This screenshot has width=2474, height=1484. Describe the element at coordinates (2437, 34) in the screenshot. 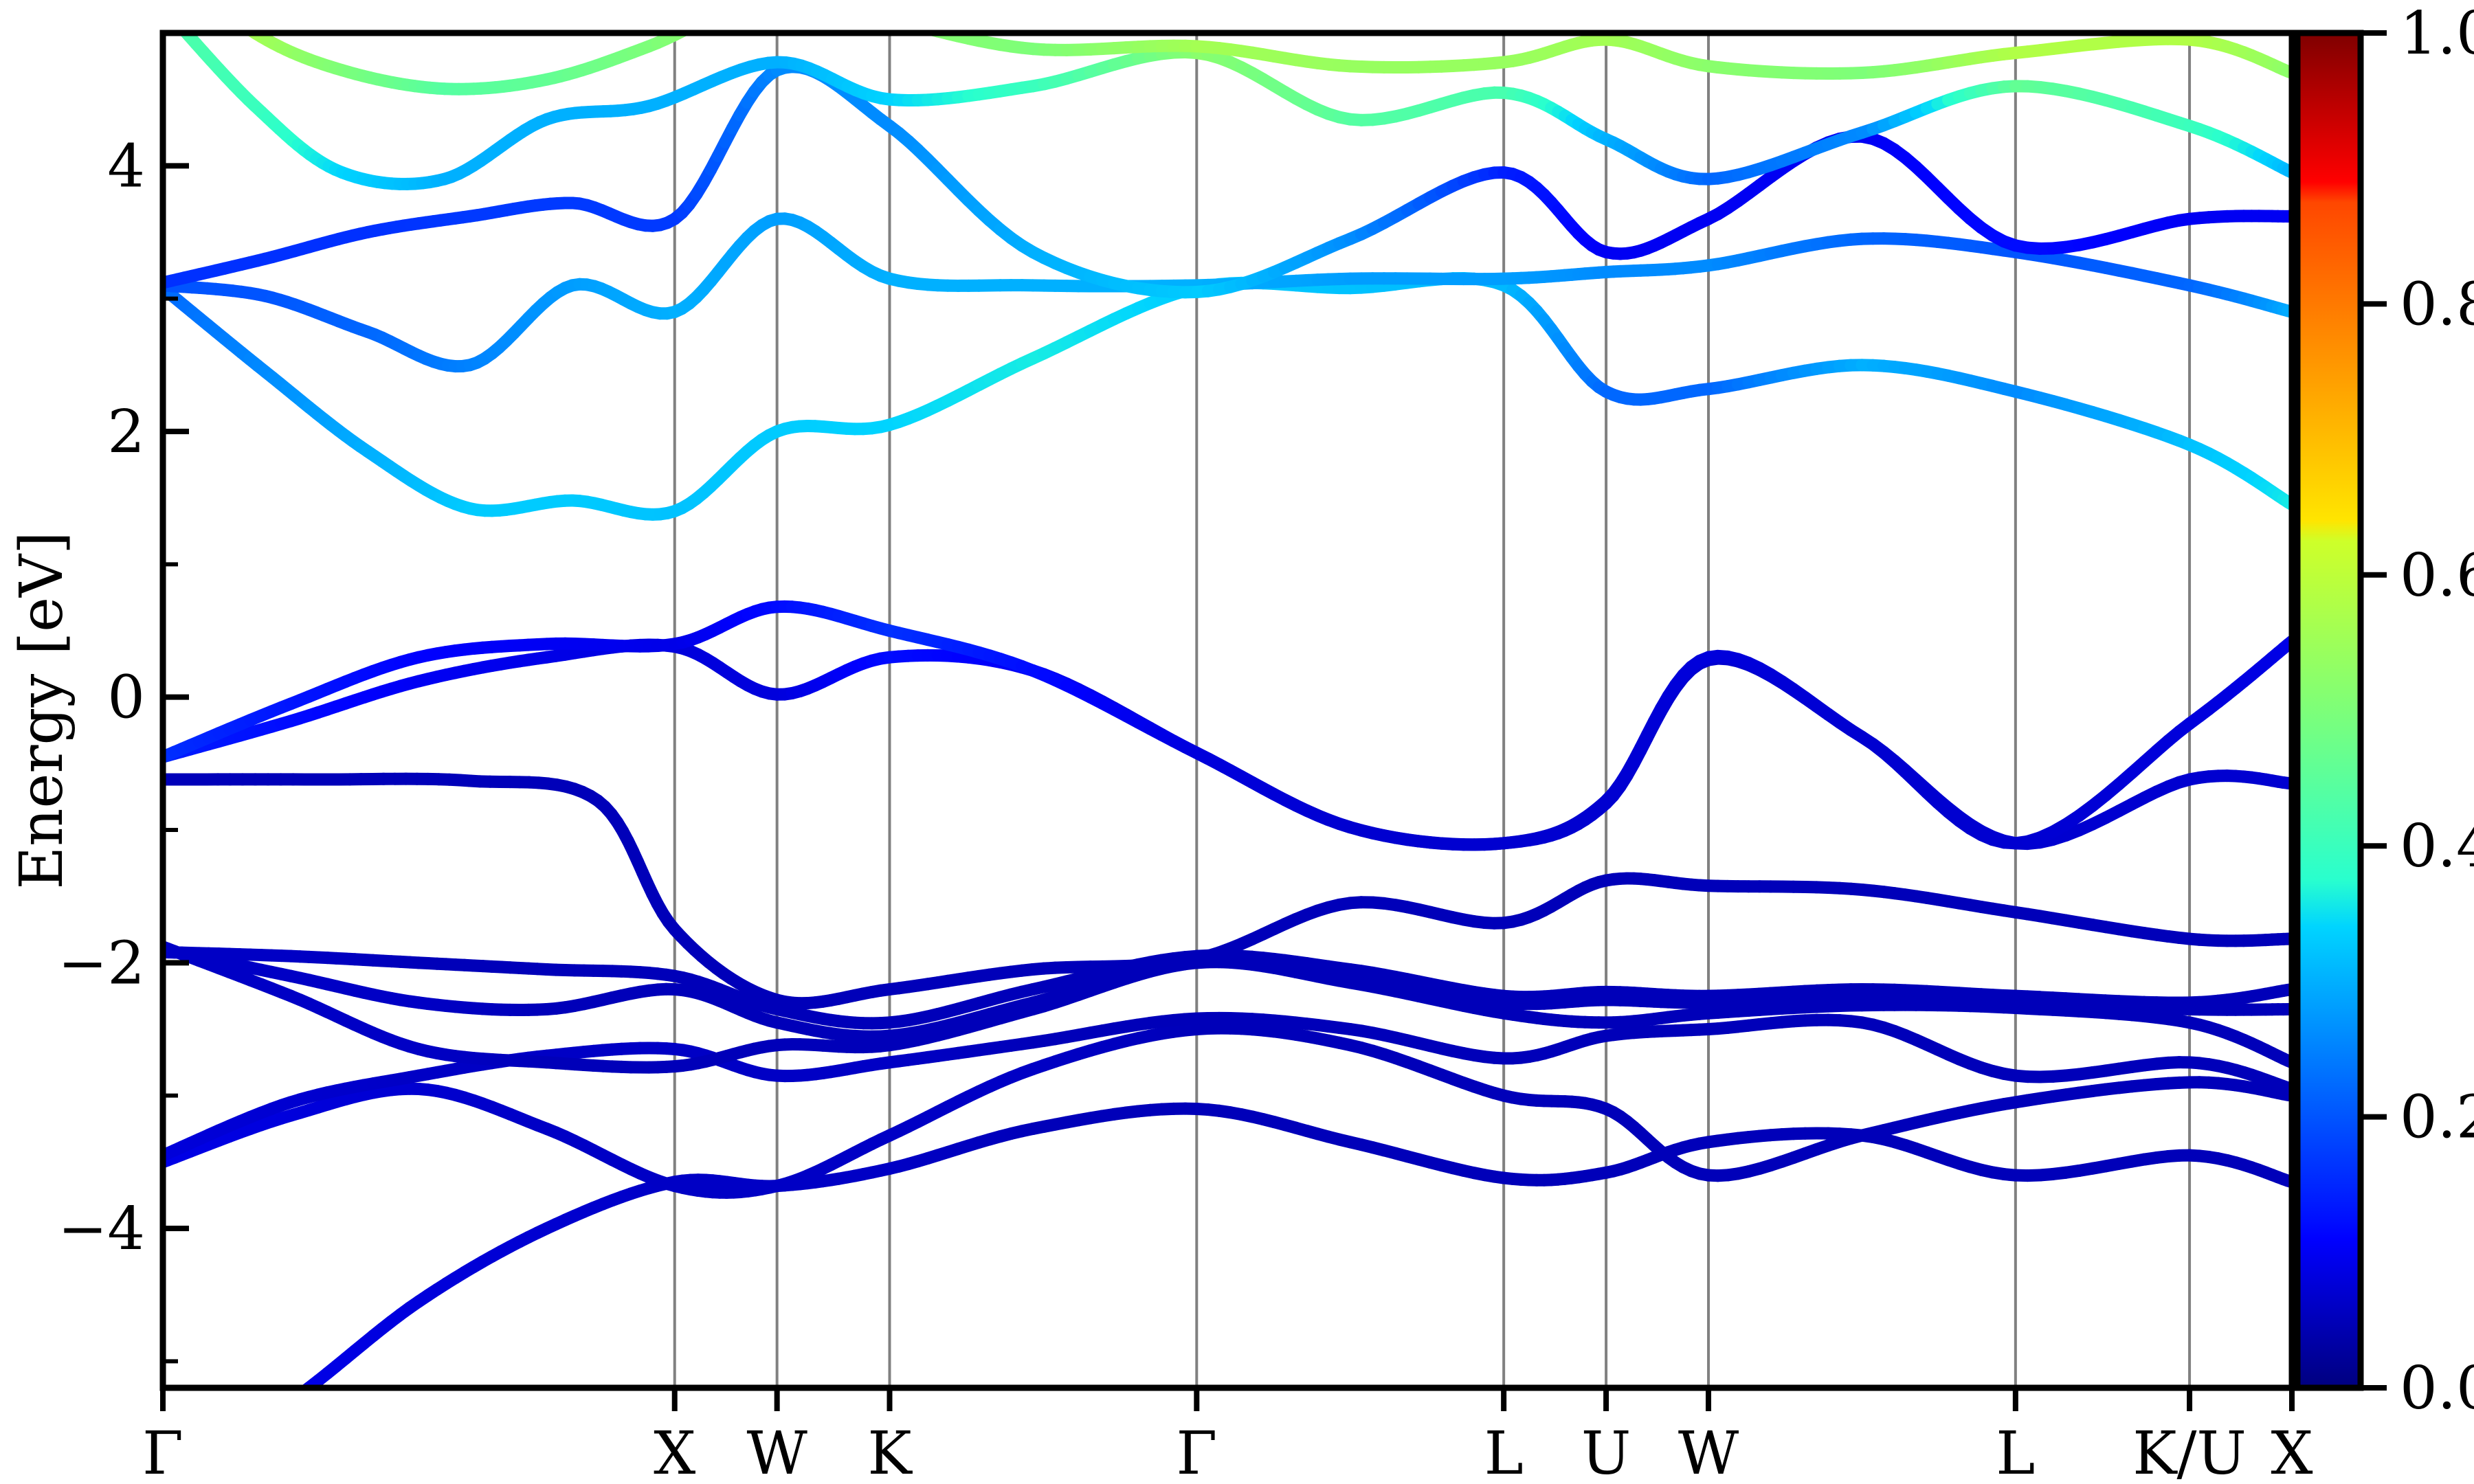

I see `colorbar-tick-label: 1.0` at that location.